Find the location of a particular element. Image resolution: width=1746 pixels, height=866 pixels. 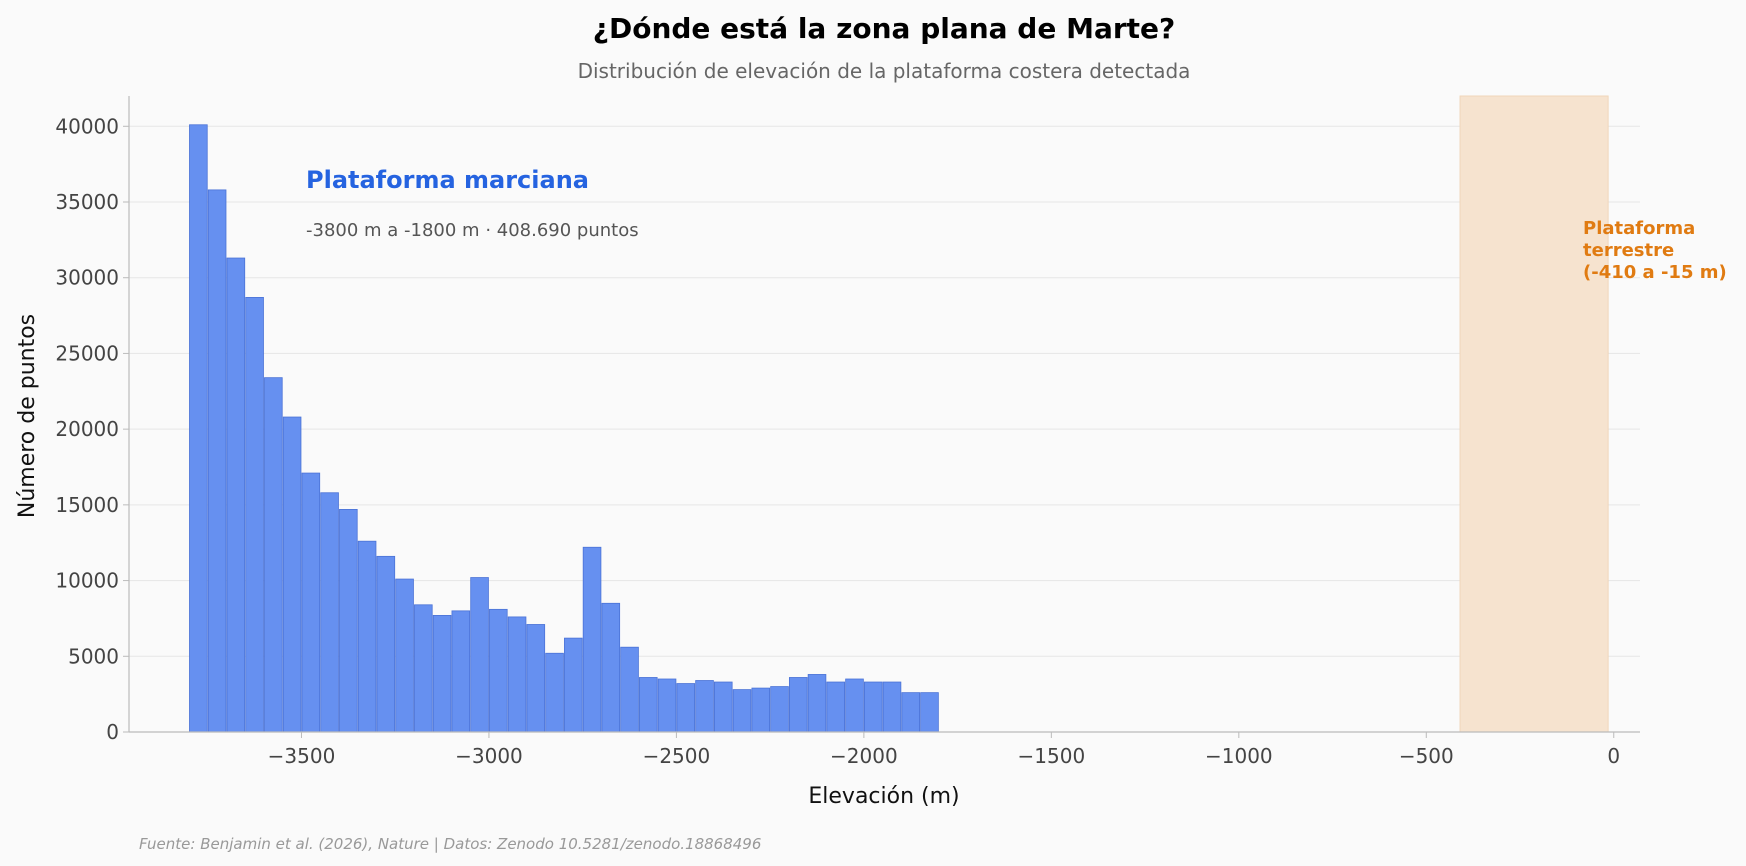

x-tick-label: −1000 is located at coordinates (1239, 756).